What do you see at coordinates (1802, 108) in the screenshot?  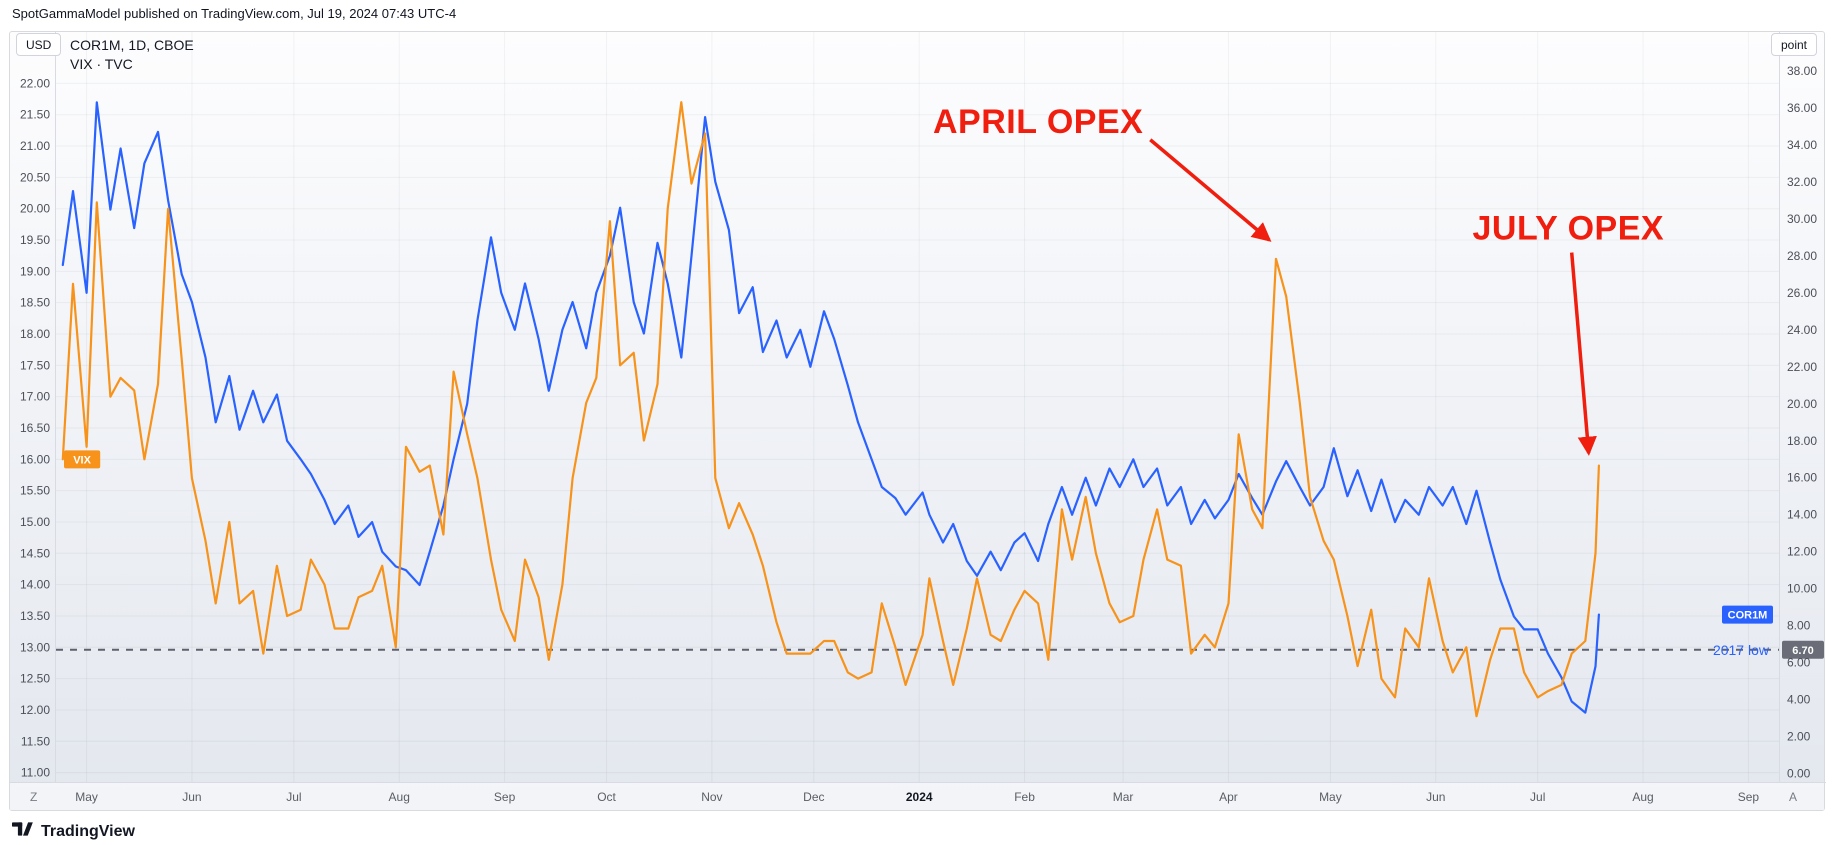 I see `right-axis-tick-label: 36.00` at bounding box center [1802, 108].